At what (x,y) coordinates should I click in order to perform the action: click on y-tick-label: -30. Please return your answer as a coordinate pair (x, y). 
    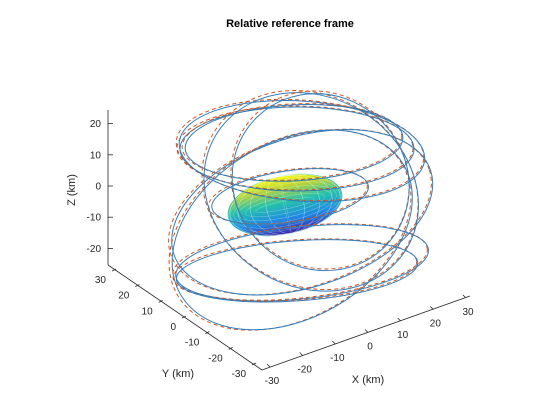
    Looking at the image, I should click on (239, 374).